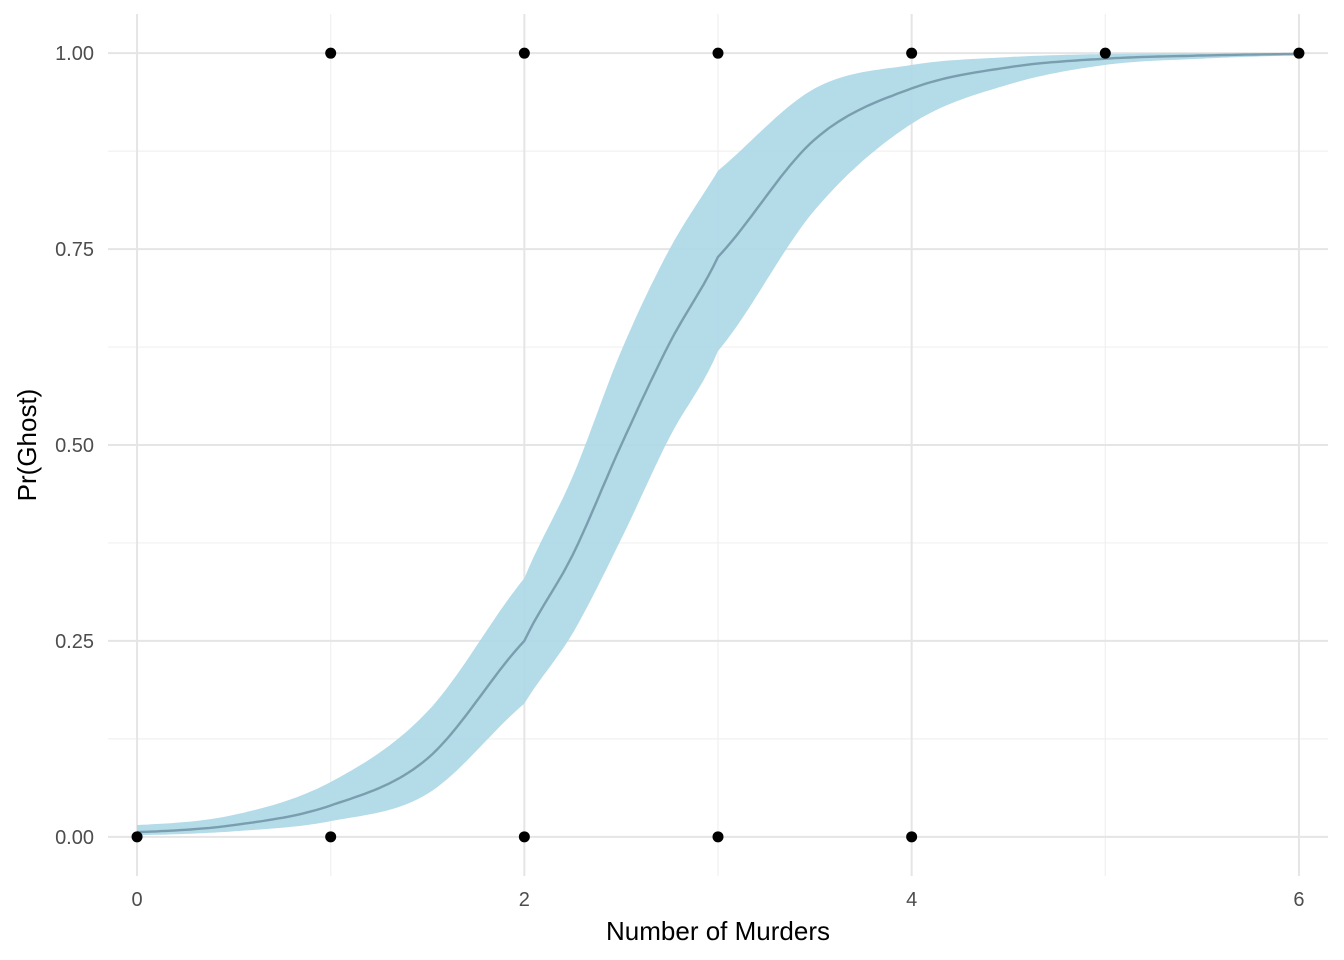  What do you see at coordinates (27, 445) in the screenshot?
I see `y-axis-title: Pr(Ghost)` at bounding box center [27, 445].